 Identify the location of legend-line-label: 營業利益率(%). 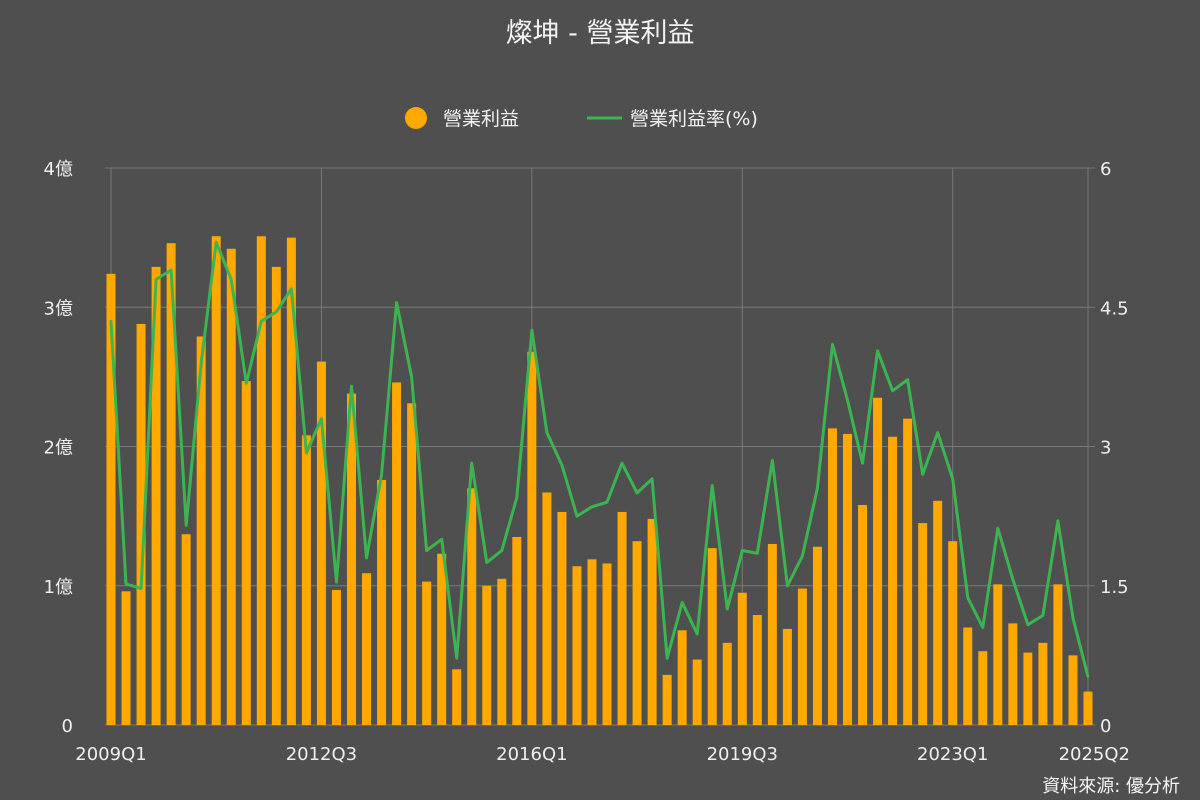
(694, 119).